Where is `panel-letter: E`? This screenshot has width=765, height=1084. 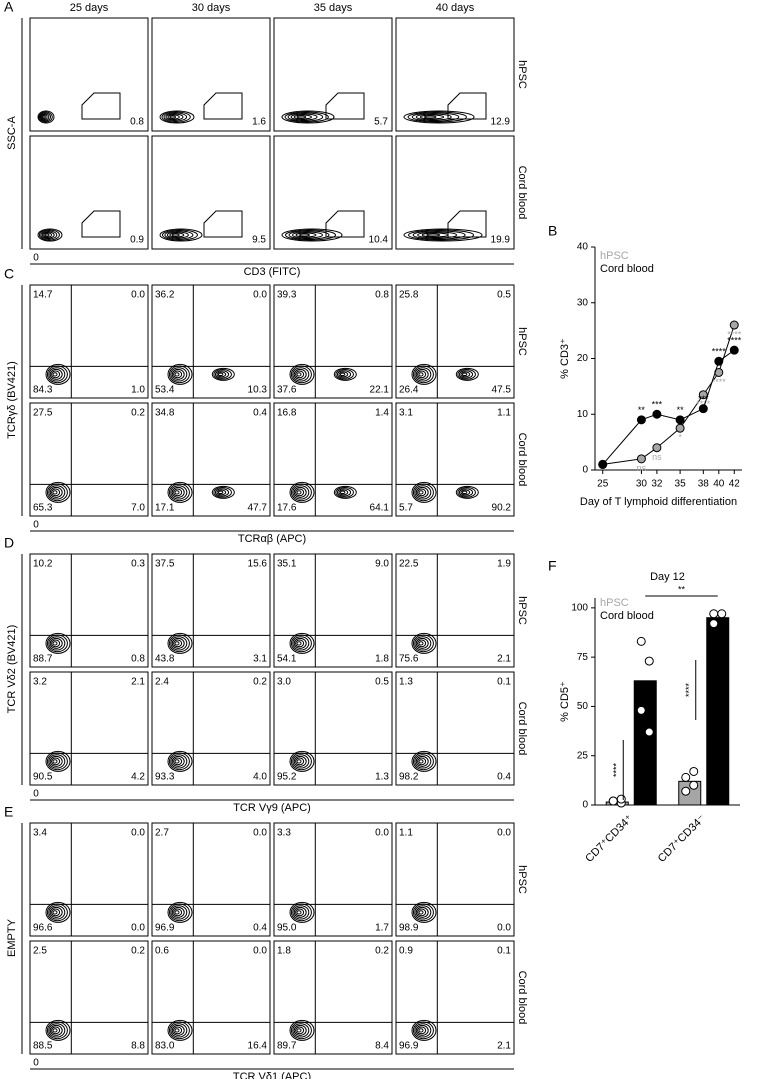 panel-letter: E is located at coordinates (8, 812).